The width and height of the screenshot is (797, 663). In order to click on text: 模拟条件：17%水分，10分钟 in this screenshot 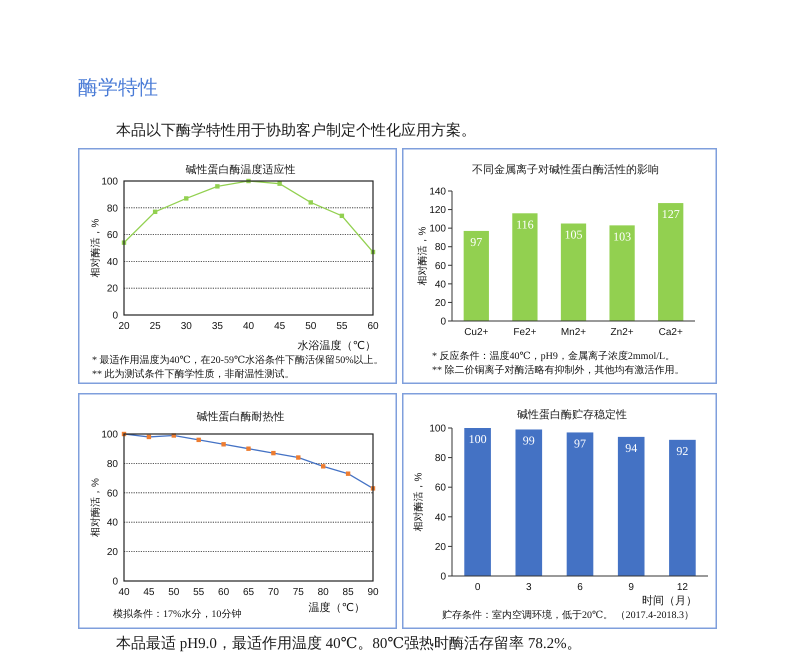, I will do `click(177, 614)`.